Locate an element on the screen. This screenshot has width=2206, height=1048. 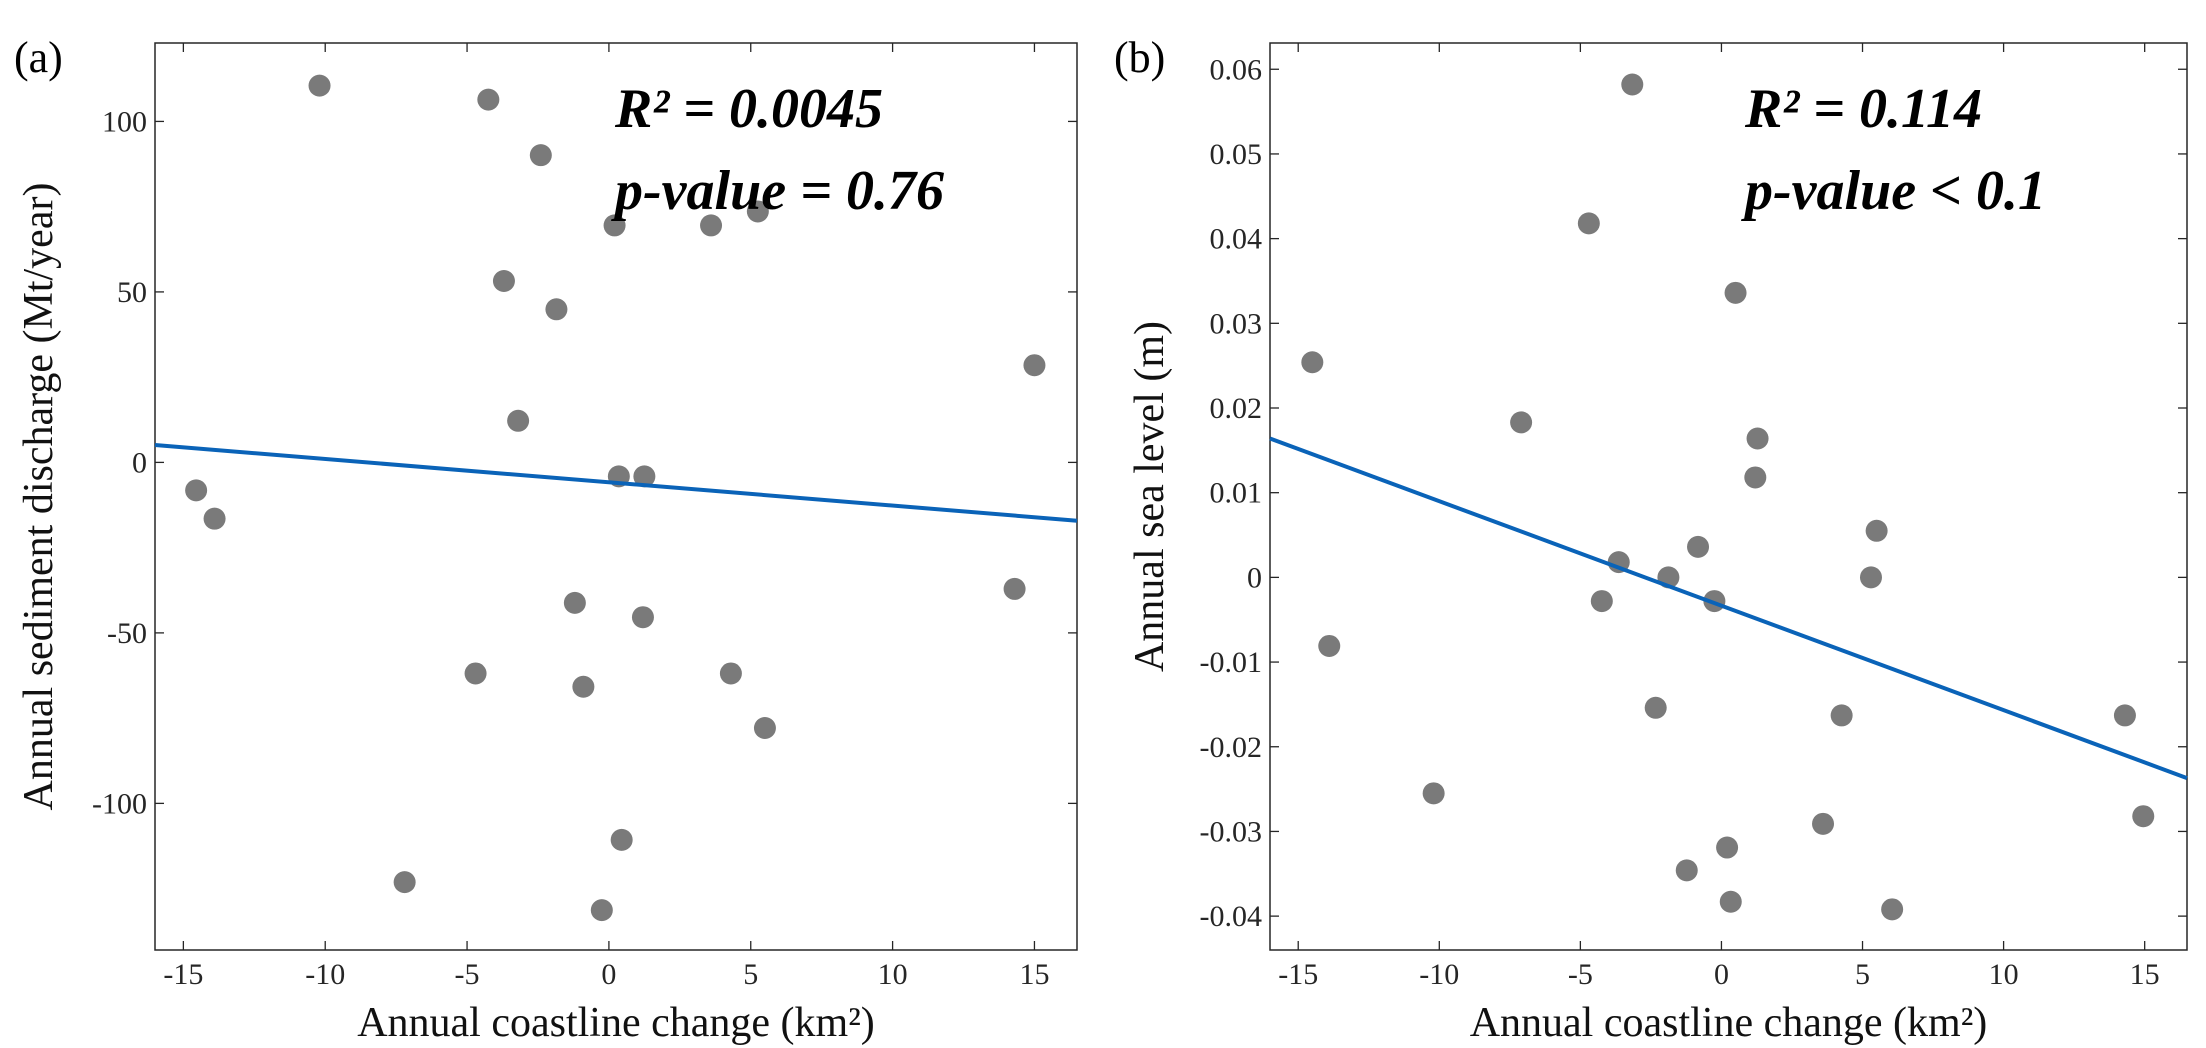
y-tick-label: 0.04 is located at coordinates (1236, 239).